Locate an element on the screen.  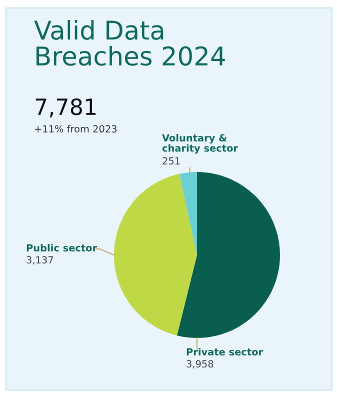
slice-label: Public sector is located at coordinates (62, 248).